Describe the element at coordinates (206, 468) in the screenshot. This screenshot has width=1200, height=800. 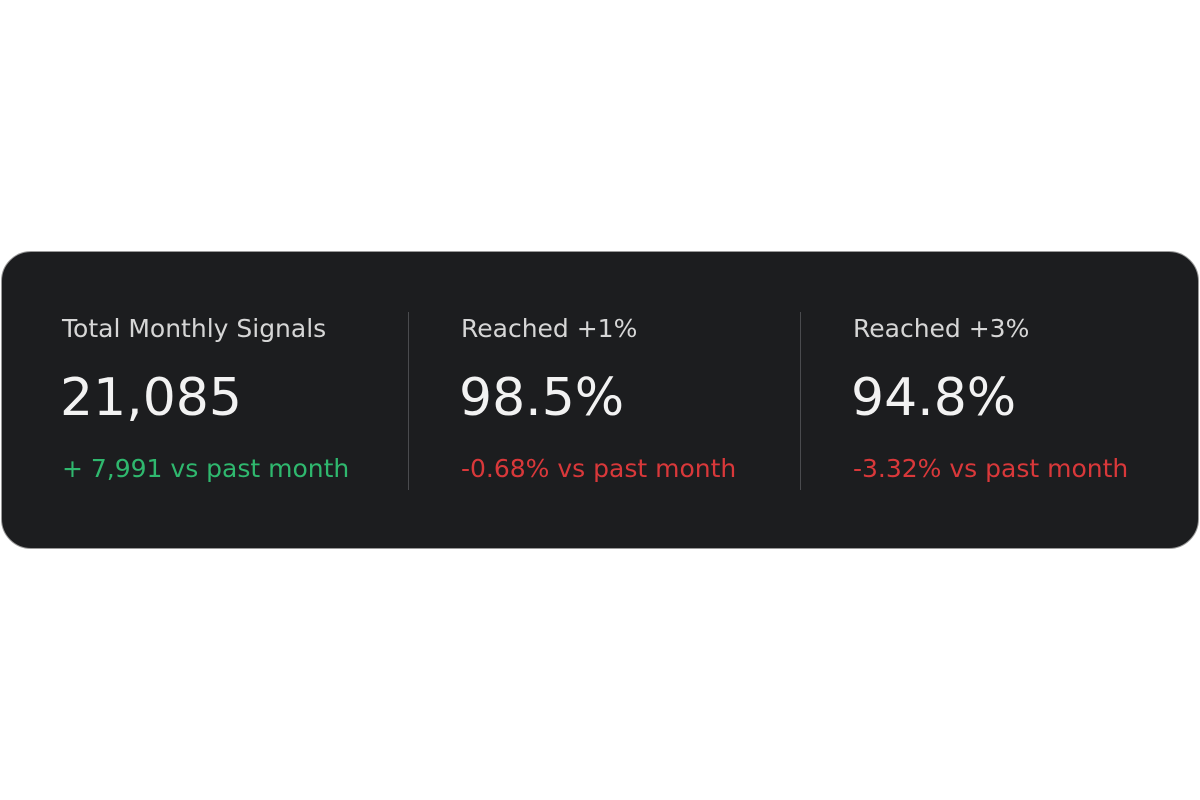
I see `stat-delta: + 7,991 vs past month` at that location.